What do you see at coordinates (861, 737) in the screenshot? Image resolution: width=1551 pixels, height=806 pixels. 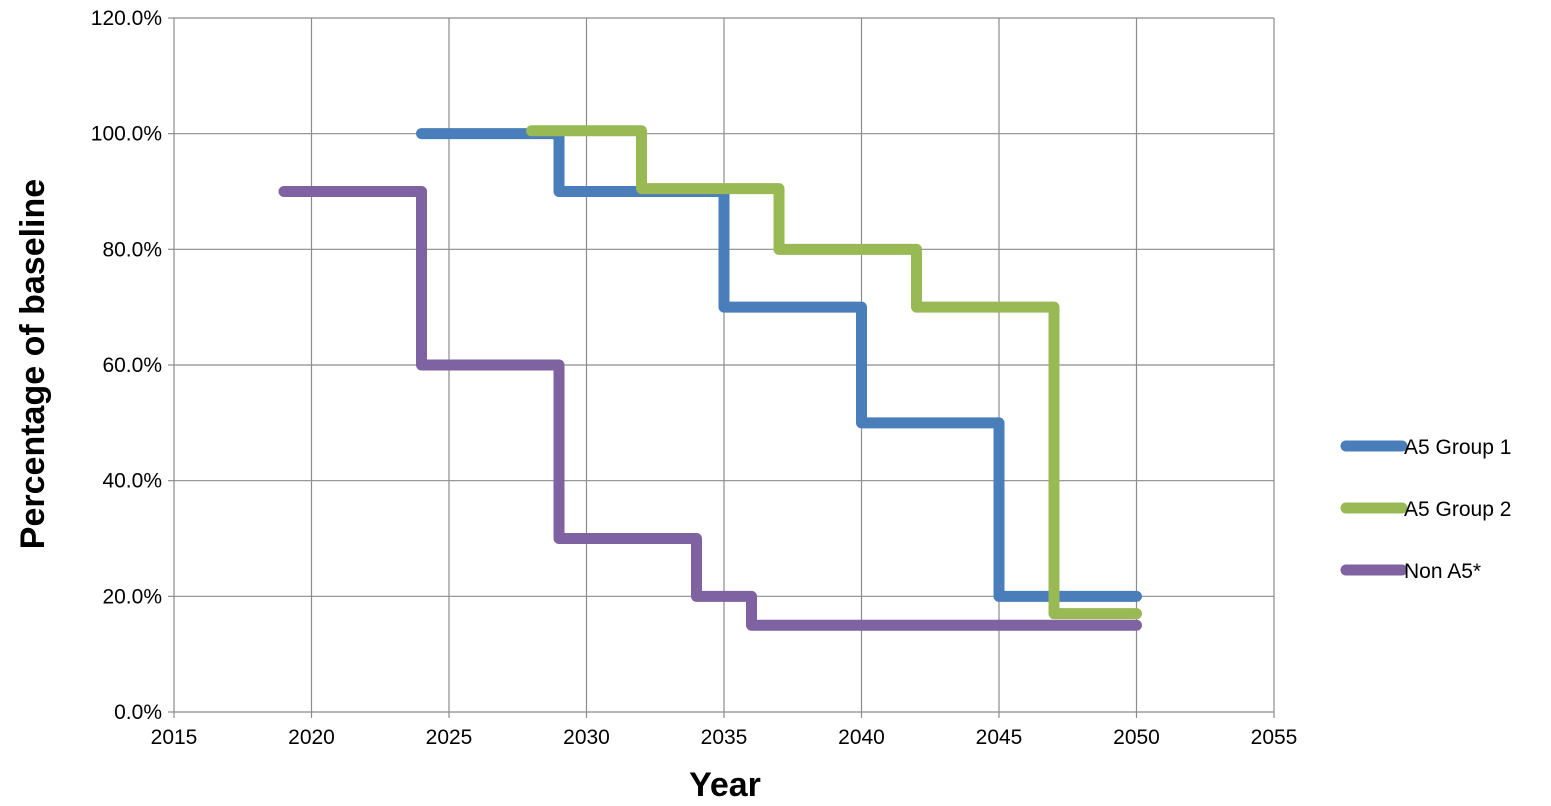 I see `x-tick-label: 2040` at bounding box center [861, 737].